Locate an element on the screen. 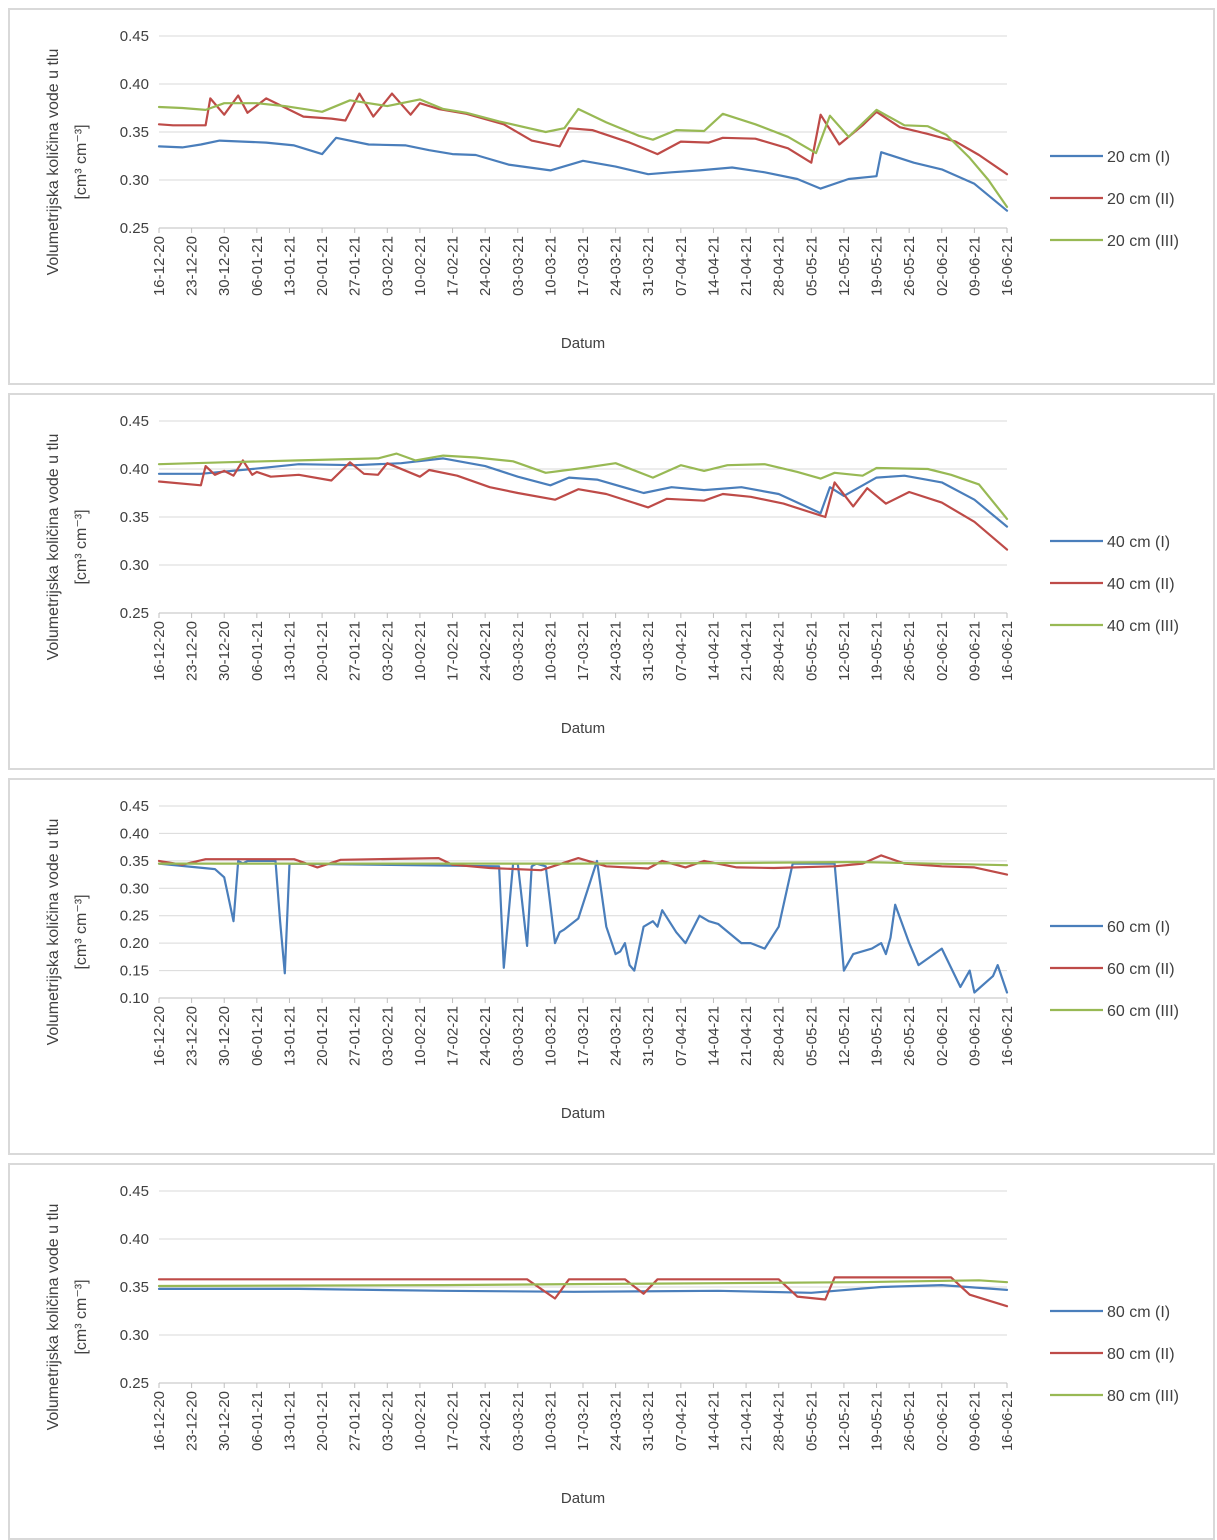 The image size is (1217, 1540). legend-label: 40 cm (III) is located at coordinates (1143, 626).